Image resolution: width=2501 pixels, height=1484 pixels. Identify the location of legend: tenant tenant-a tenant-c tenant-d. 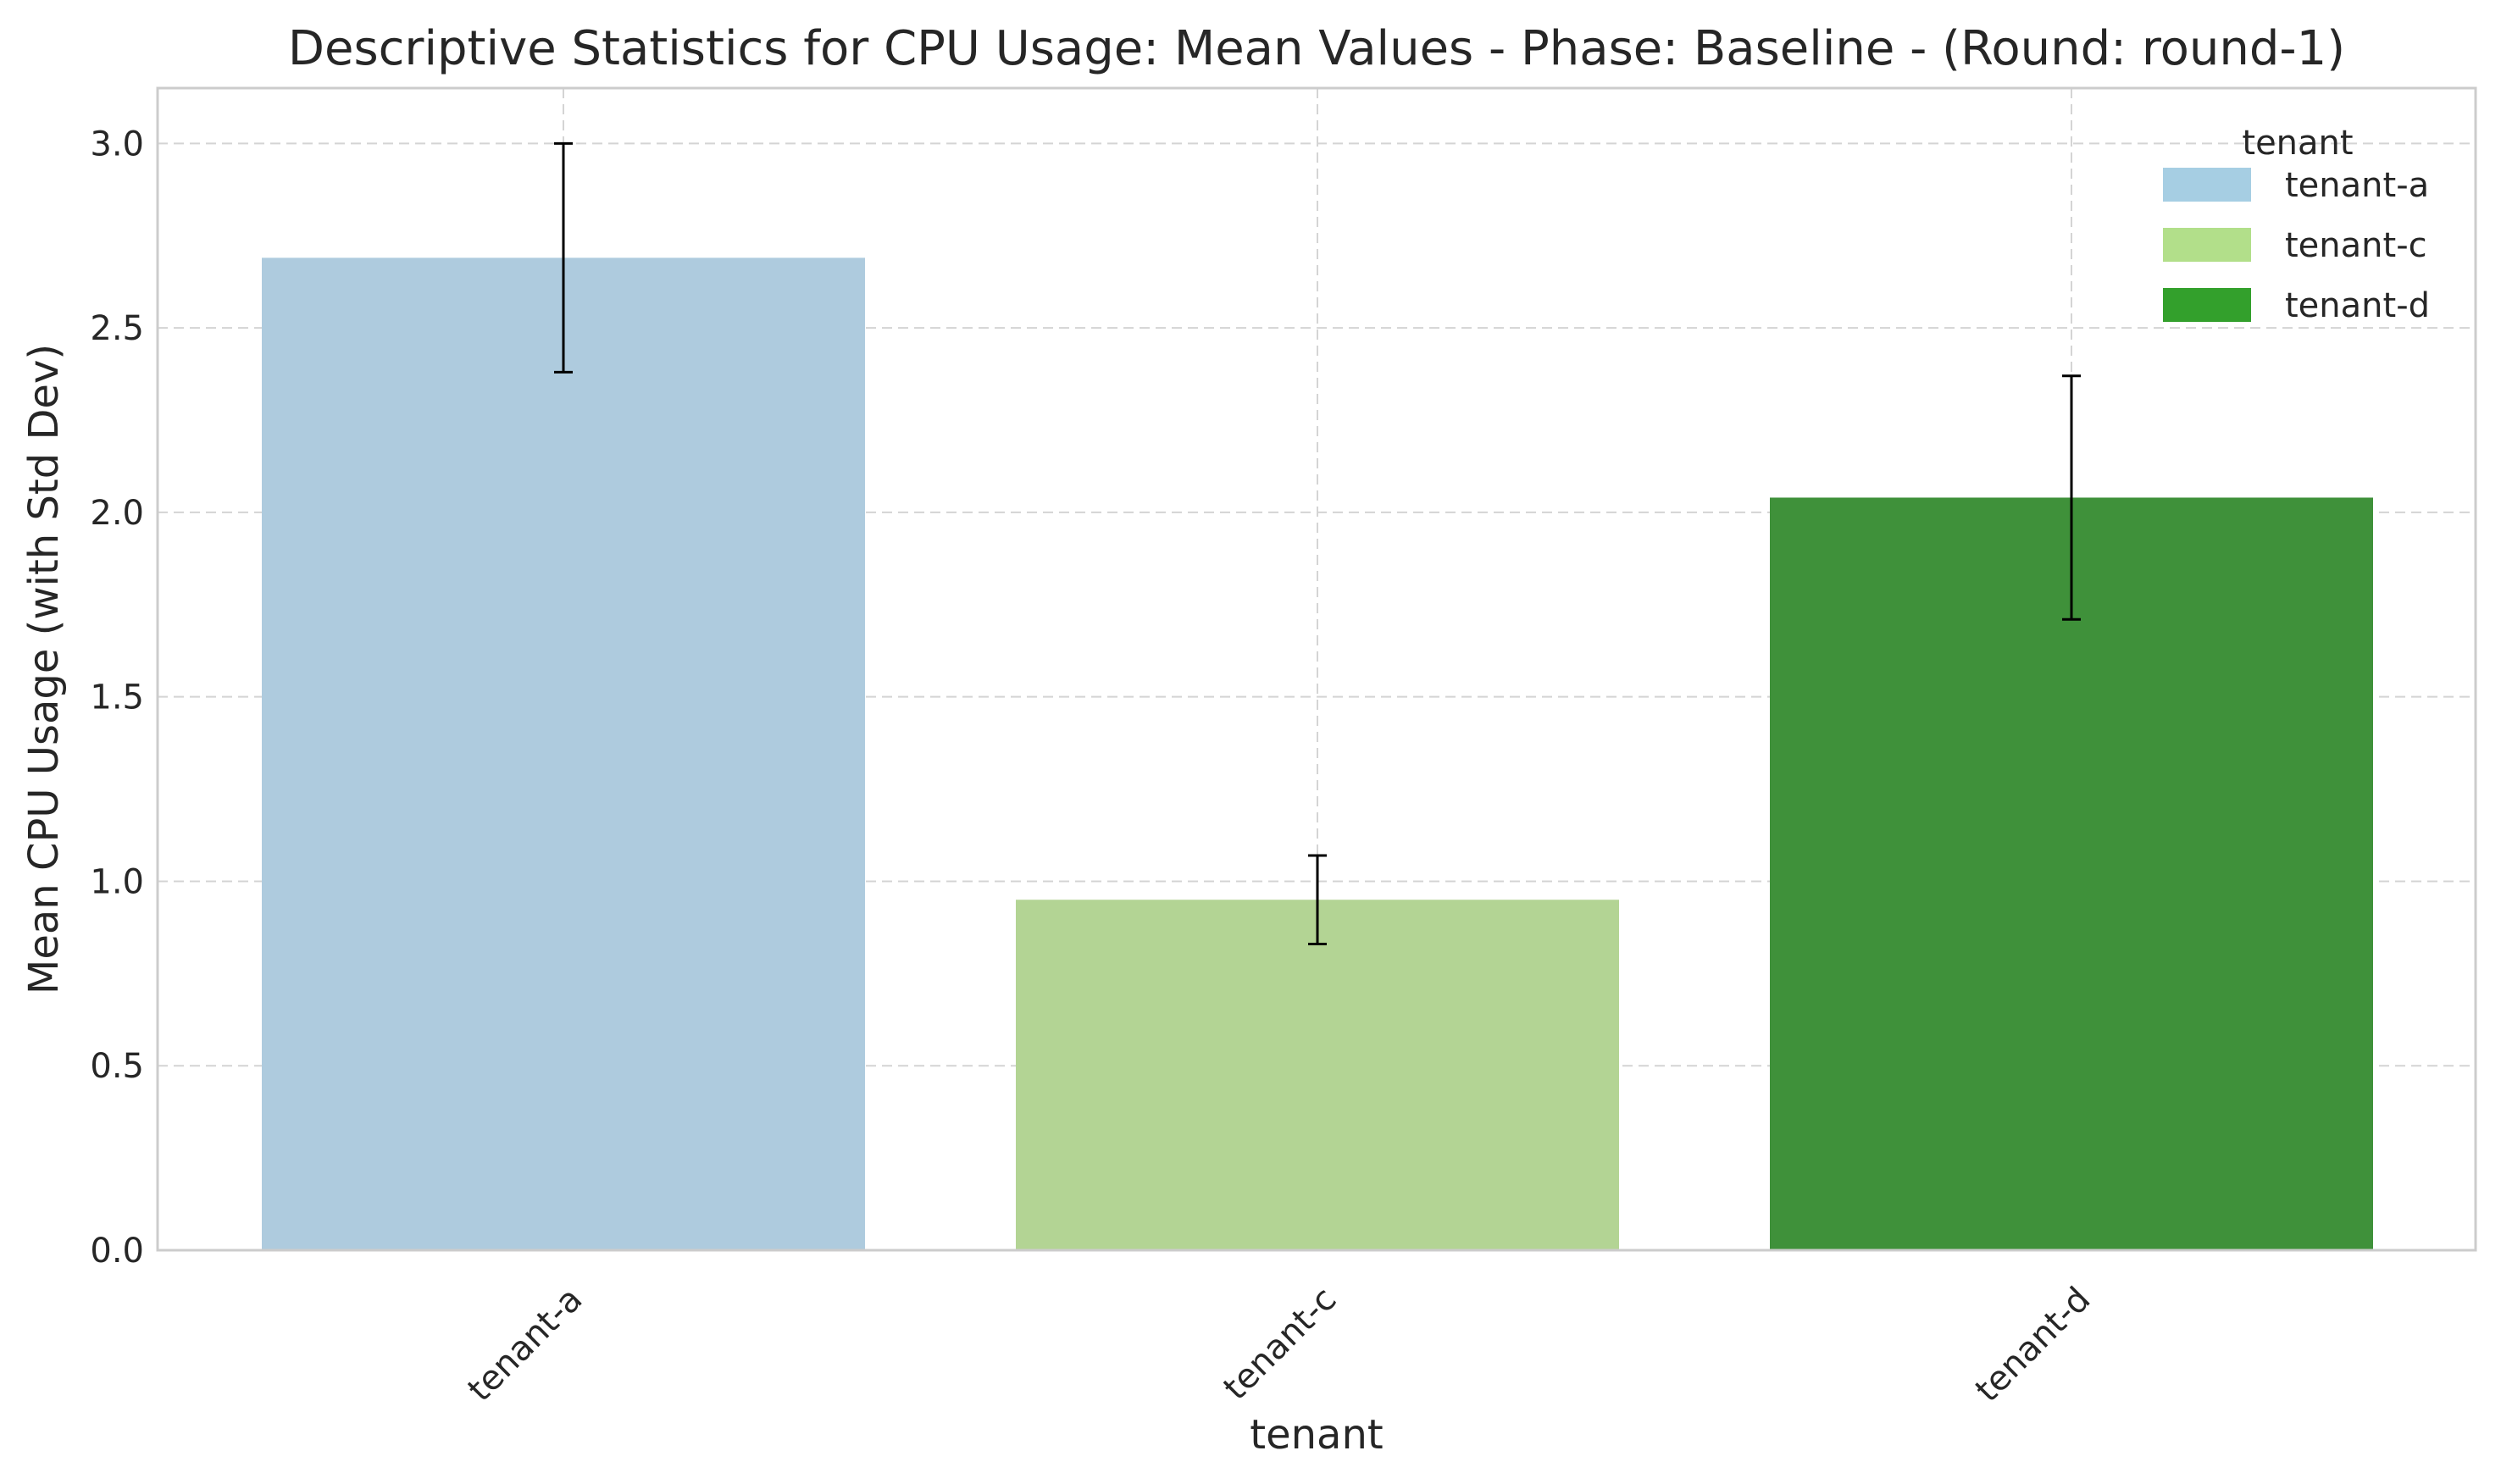
(2296, 224).